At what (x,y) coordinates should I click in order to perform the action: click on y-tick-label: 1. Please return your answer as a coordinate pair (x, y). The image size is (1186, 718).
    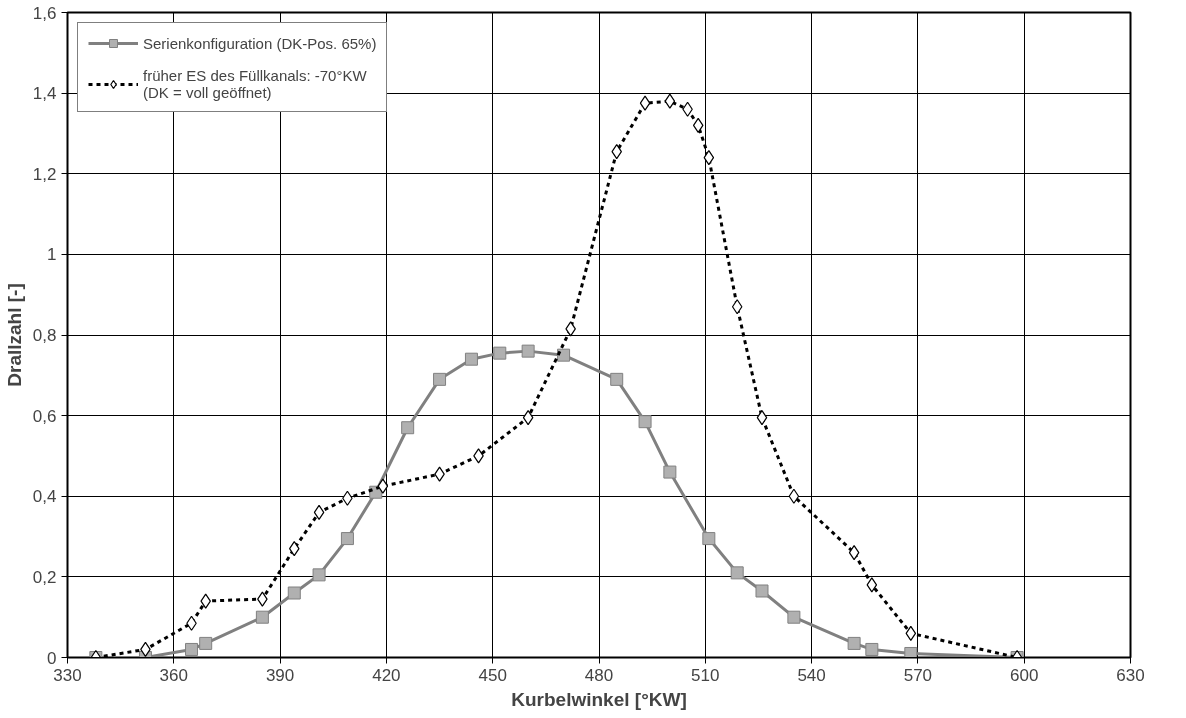
    Looking at the image, I should click on (52, 255).